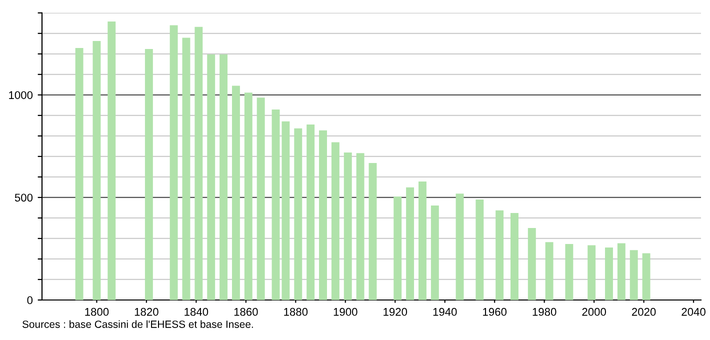 This screenshot has height=340, width=710. Describe the element at coordinates (97, 312) in the screenshot. I see `x-tick-label: 1800` at that location.